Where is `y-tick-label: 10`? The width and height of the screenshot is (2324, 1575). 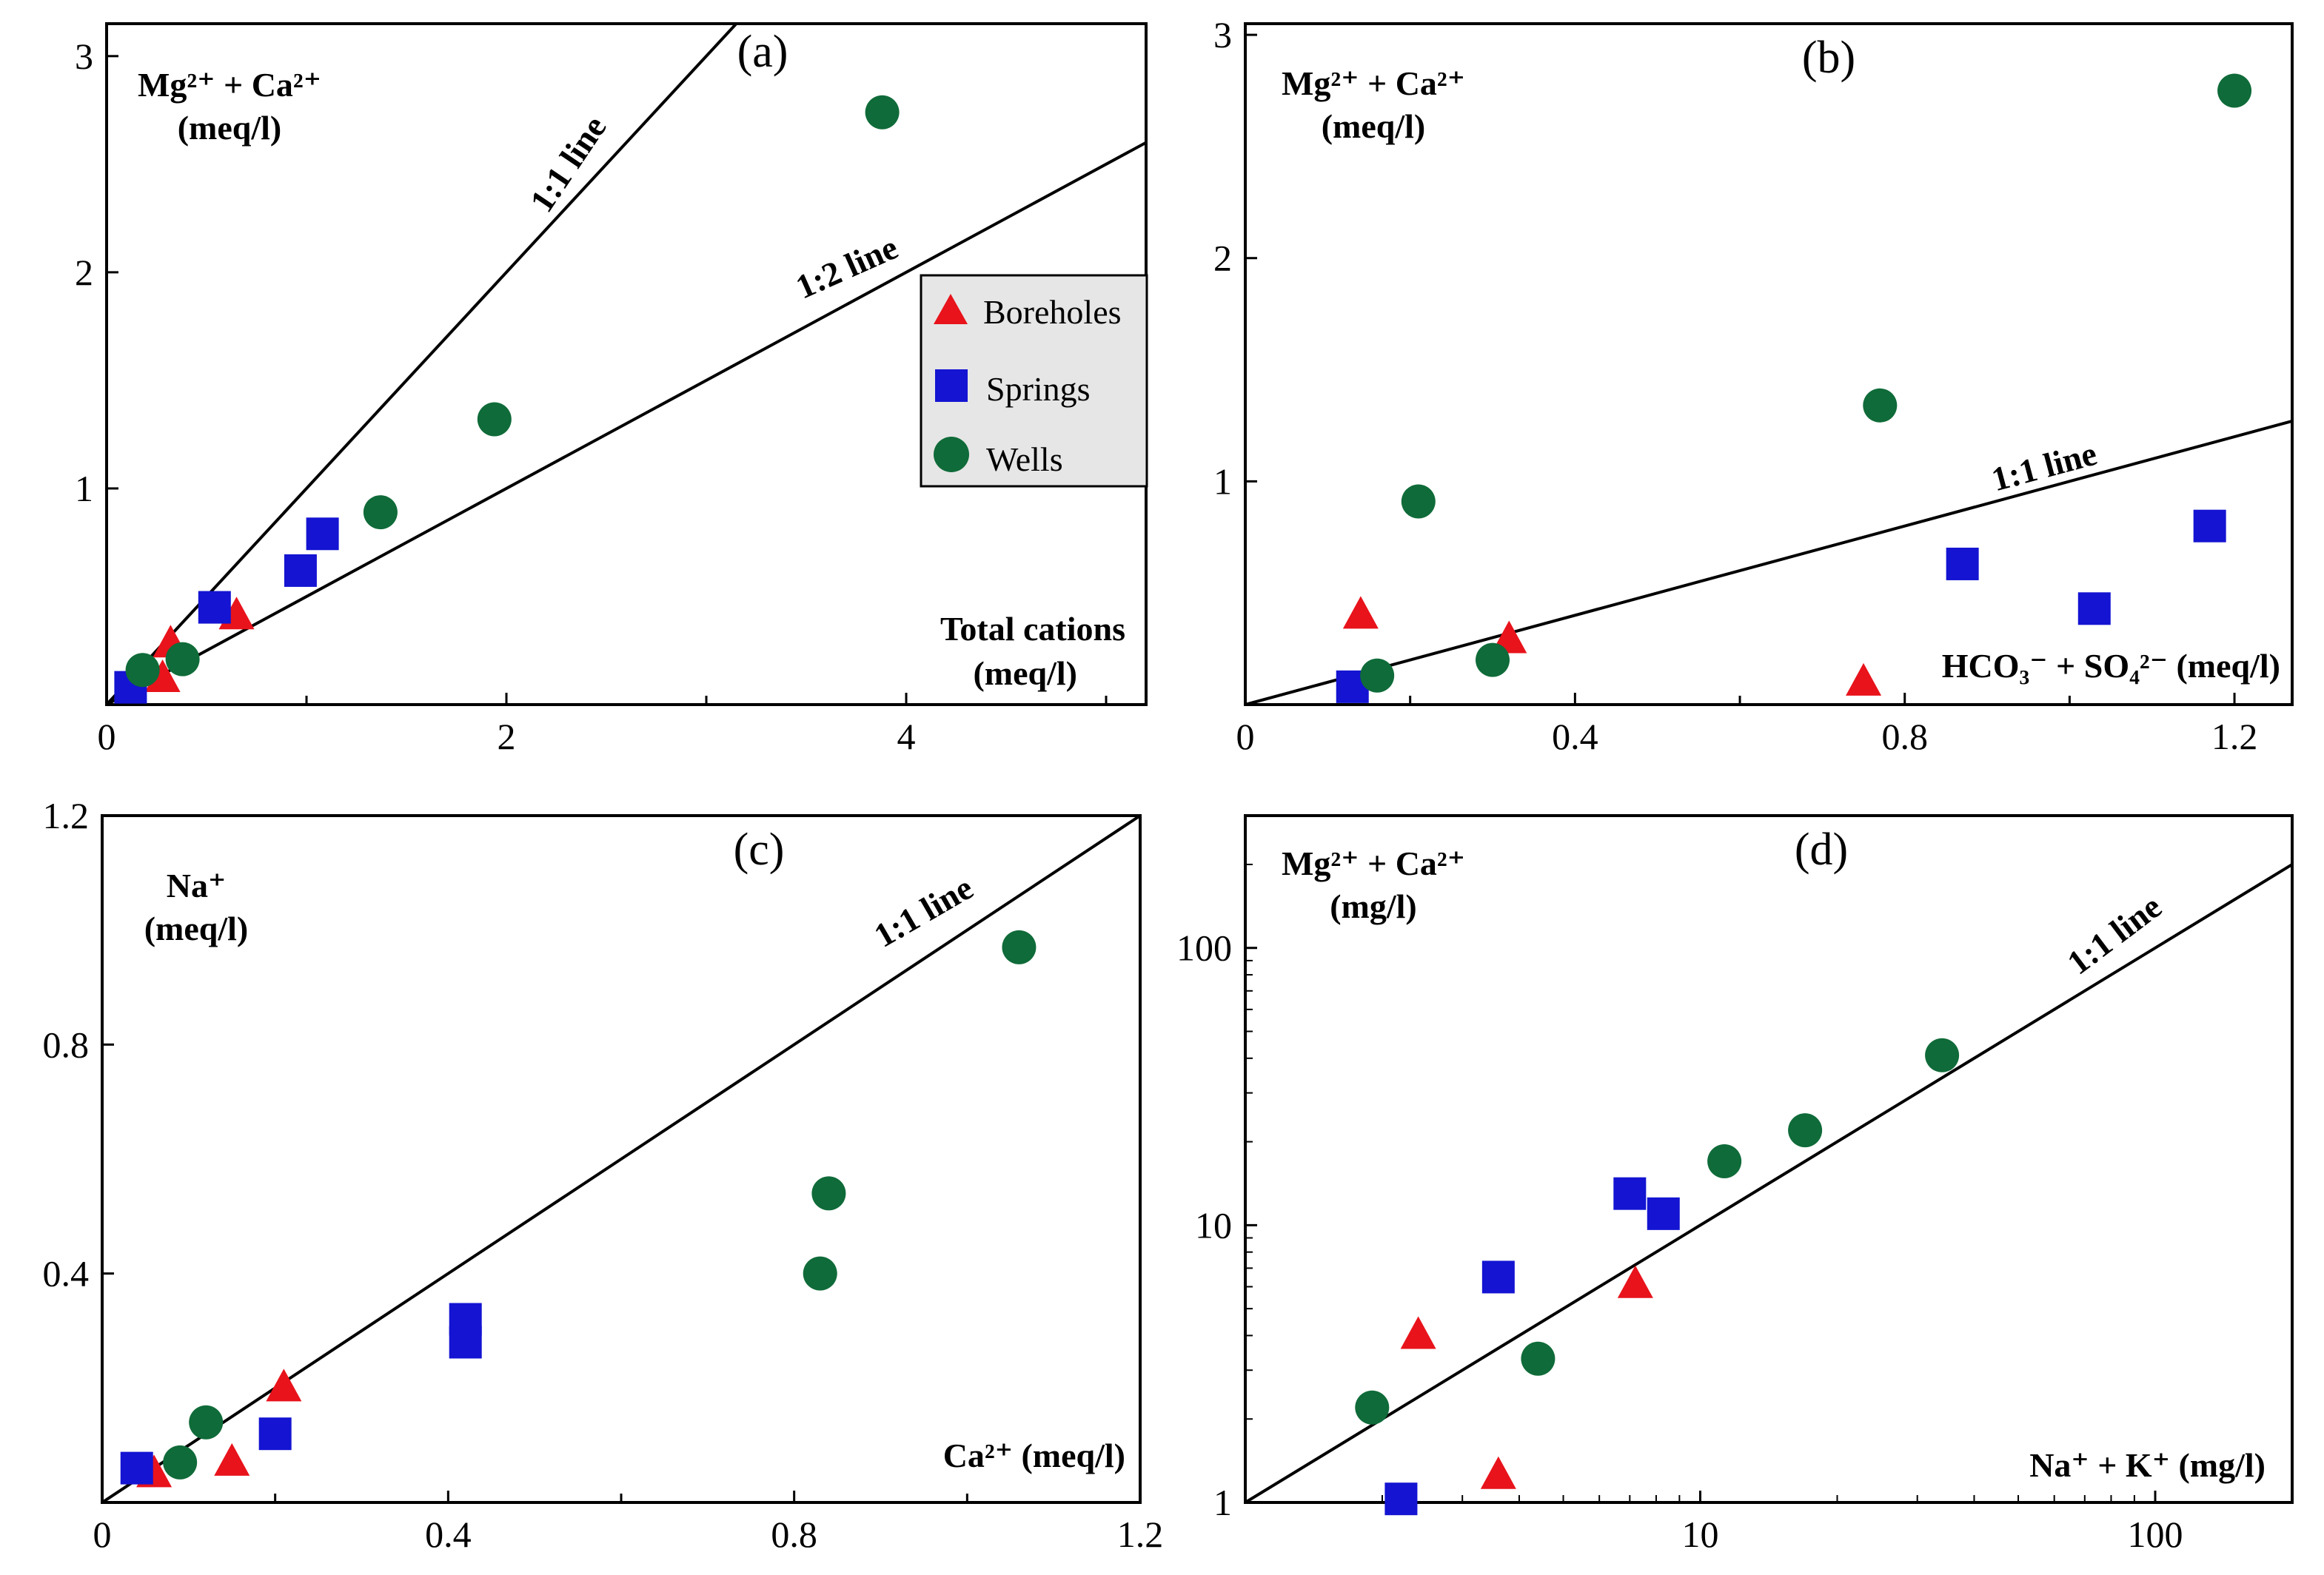 y-tick-label: 10 is located at coordinates (1213, 1225).